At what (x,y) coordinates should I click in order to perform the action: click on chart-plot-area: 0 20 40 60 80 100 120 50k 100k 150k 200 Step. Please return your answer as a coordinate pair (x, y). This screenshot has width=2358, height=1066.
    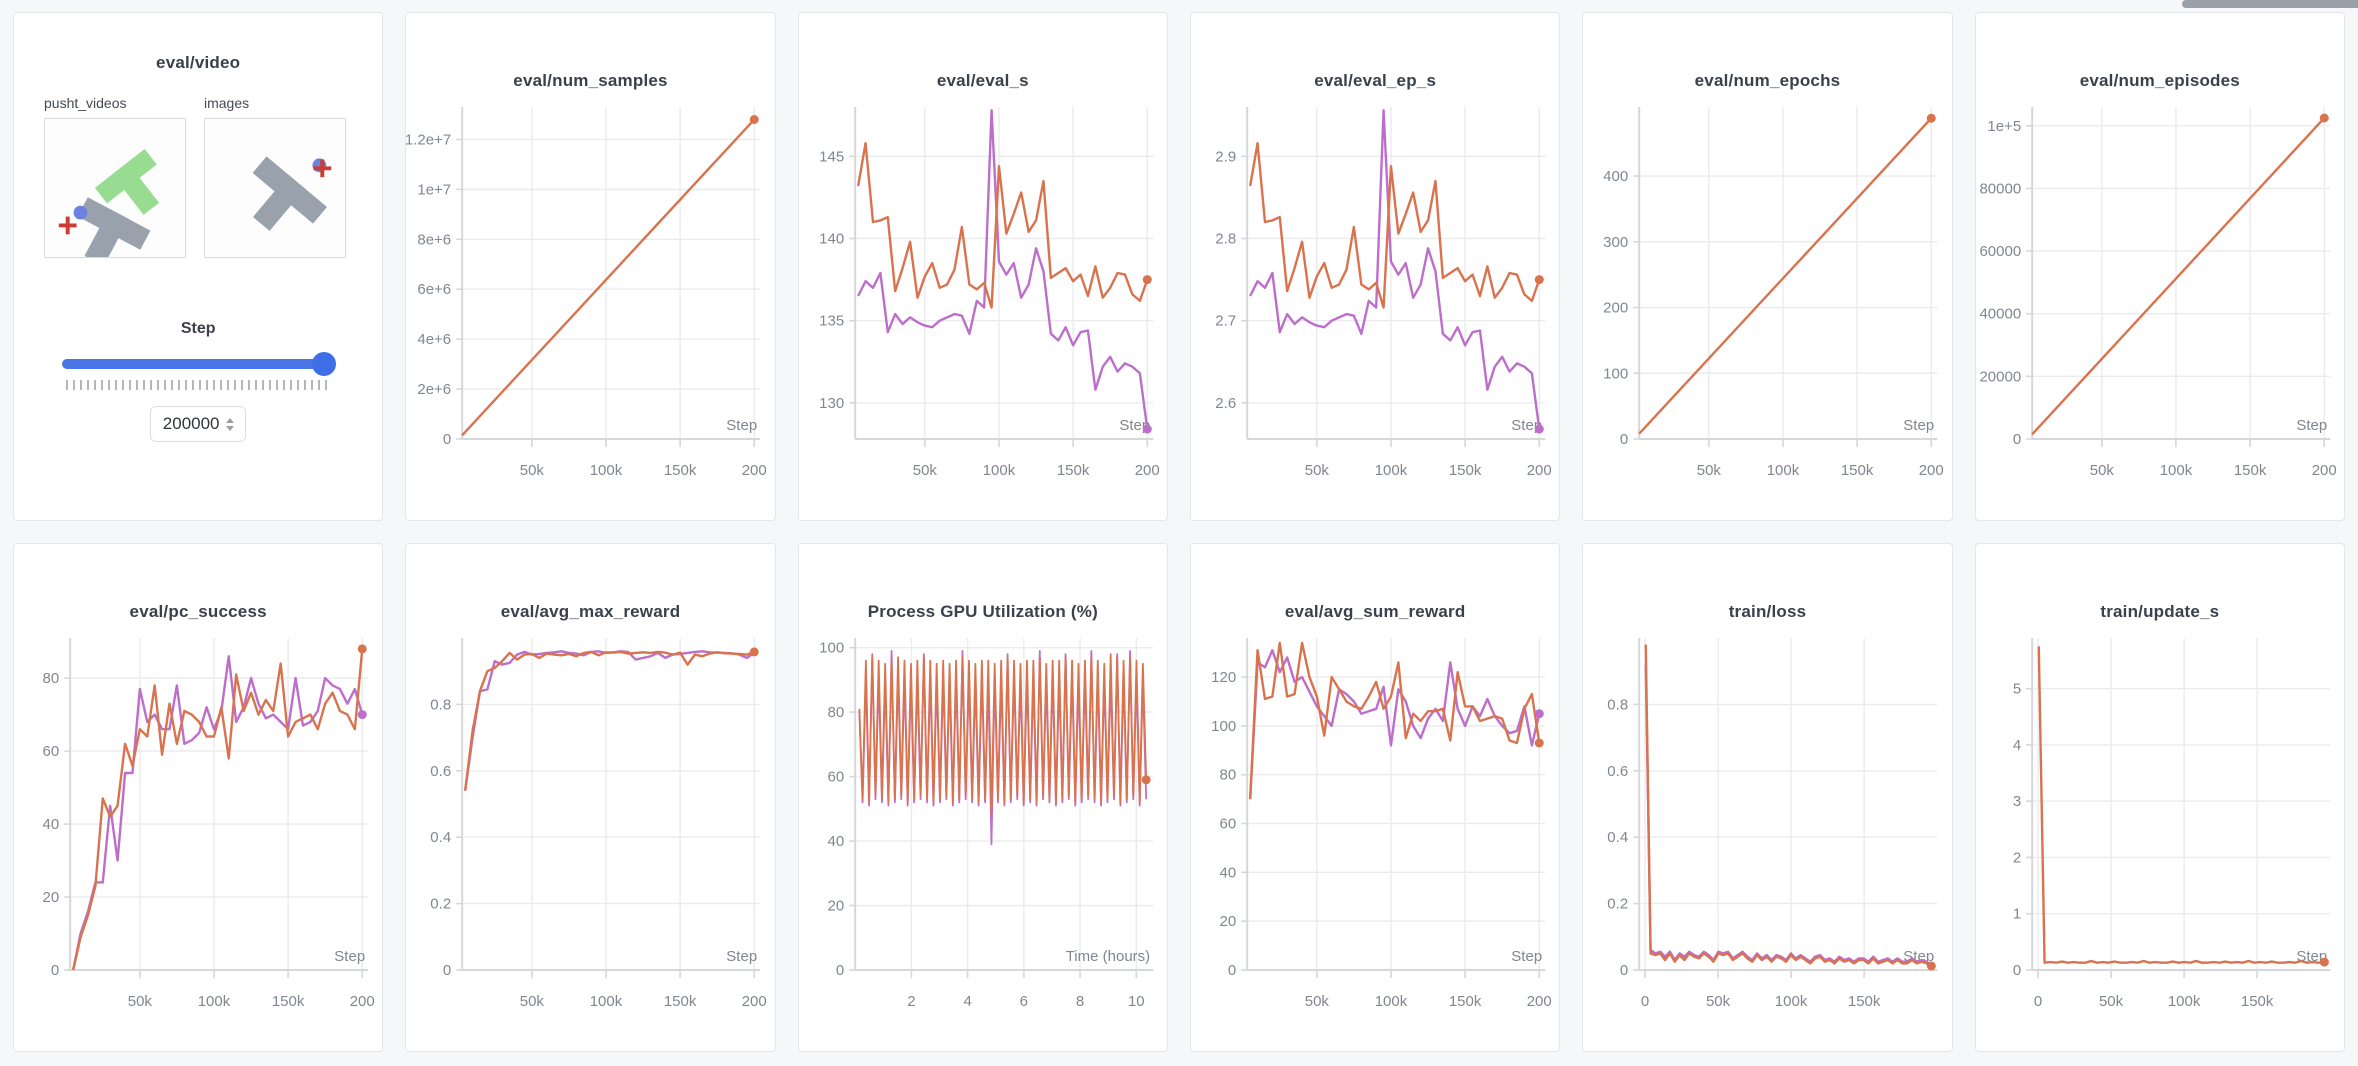
    Looking at the image, I should click on (1381, 824).